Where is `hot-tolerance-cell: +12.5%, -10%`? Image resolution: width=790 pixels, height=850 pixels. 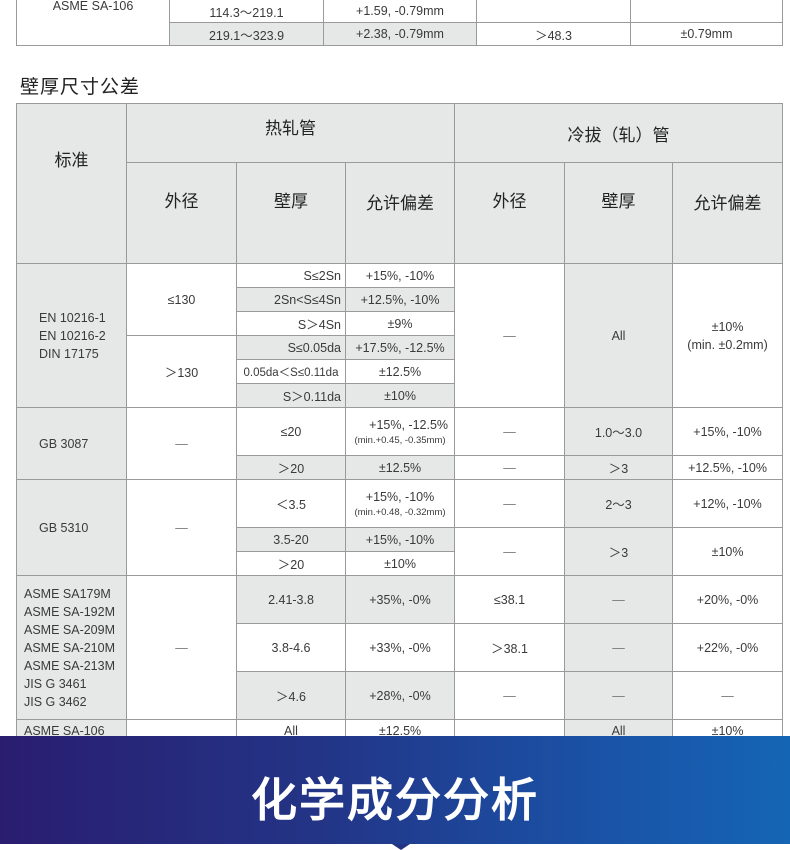
hot-tolerance-cell: +12.5%, -10% is located at coordinates (400, 299).